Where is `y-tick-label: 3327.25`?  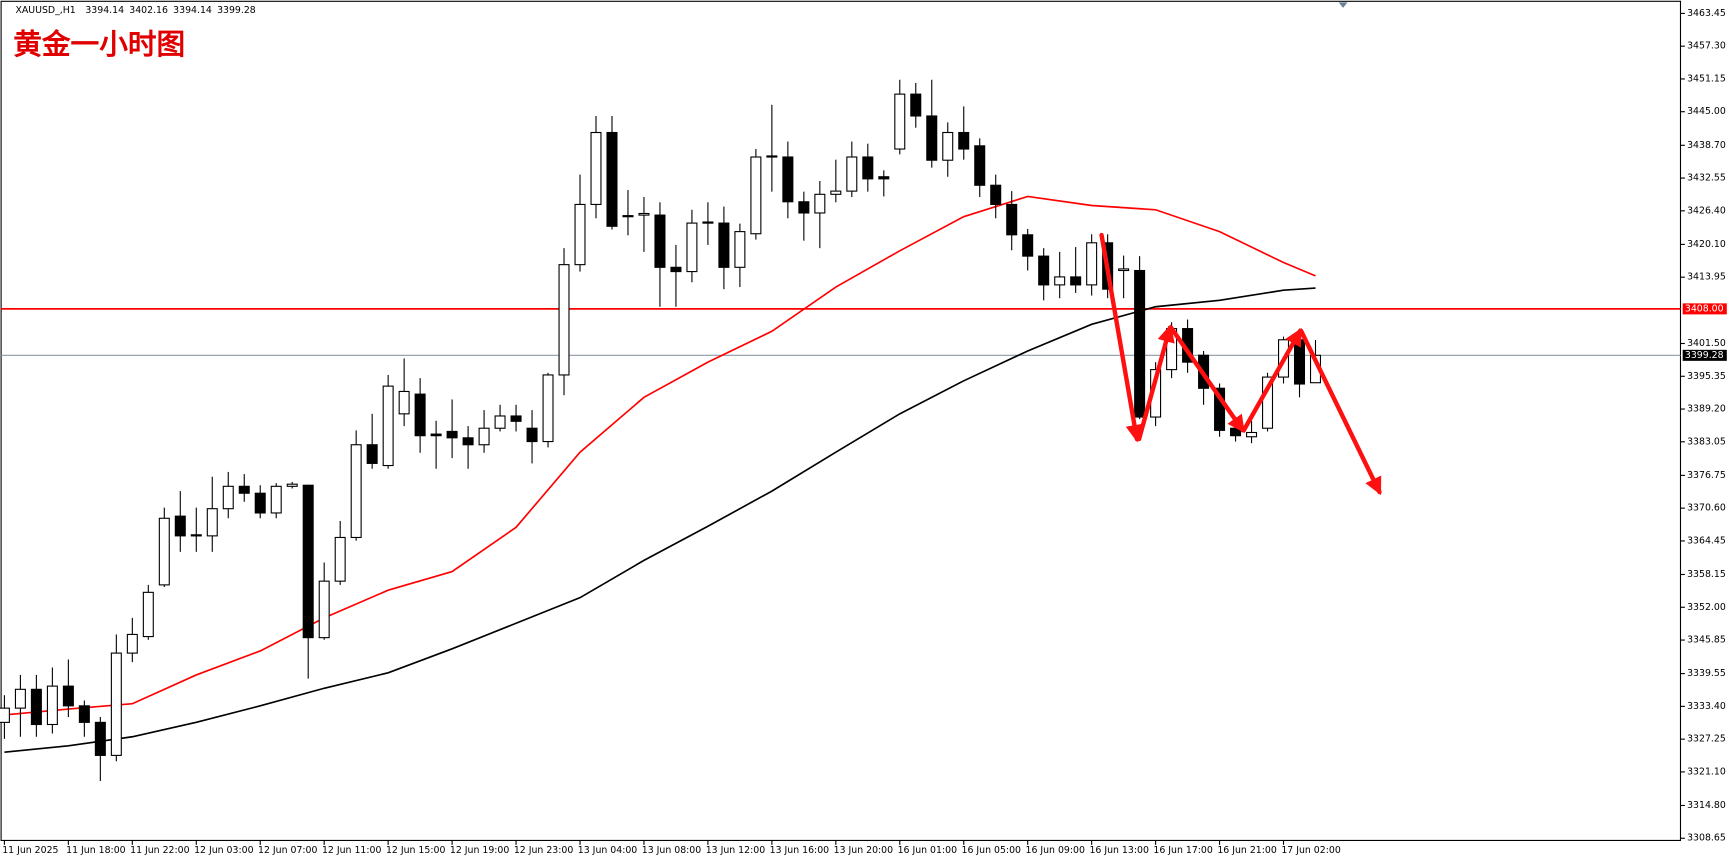 y-tick-label: 3327.25 is located at coordinates (1706, 739).